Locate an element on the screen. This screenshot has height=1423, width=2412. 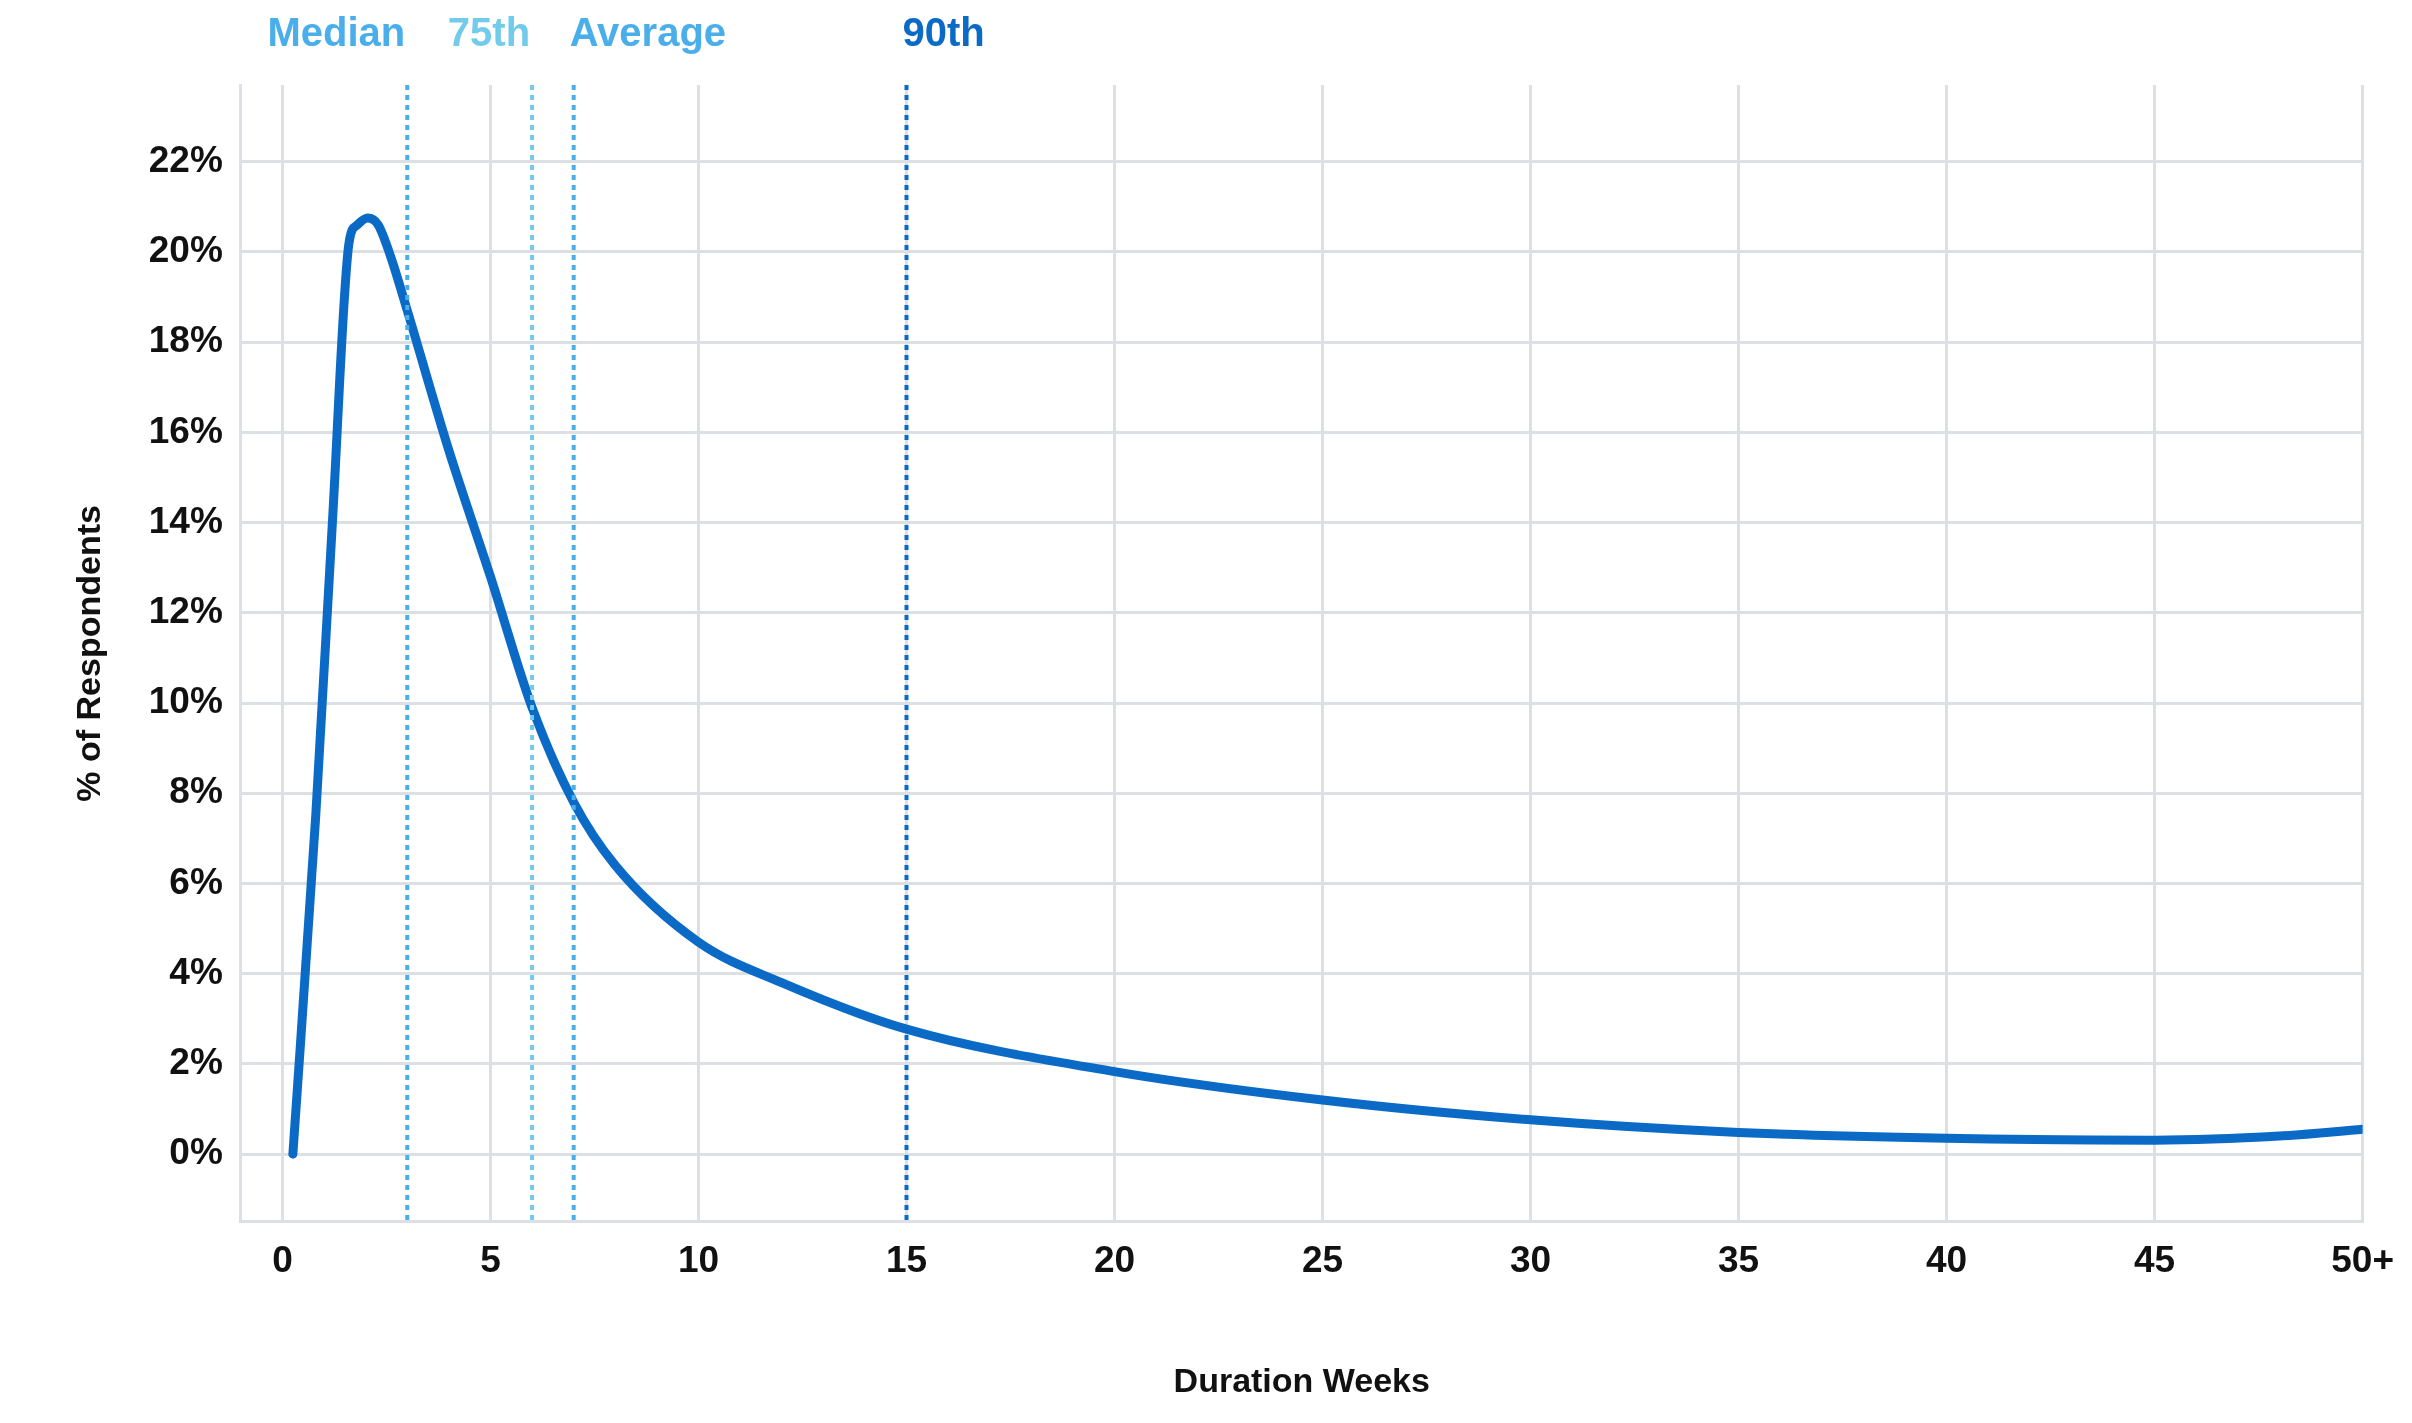
y-tick-label: 12% is located at coordinates (185, 610).